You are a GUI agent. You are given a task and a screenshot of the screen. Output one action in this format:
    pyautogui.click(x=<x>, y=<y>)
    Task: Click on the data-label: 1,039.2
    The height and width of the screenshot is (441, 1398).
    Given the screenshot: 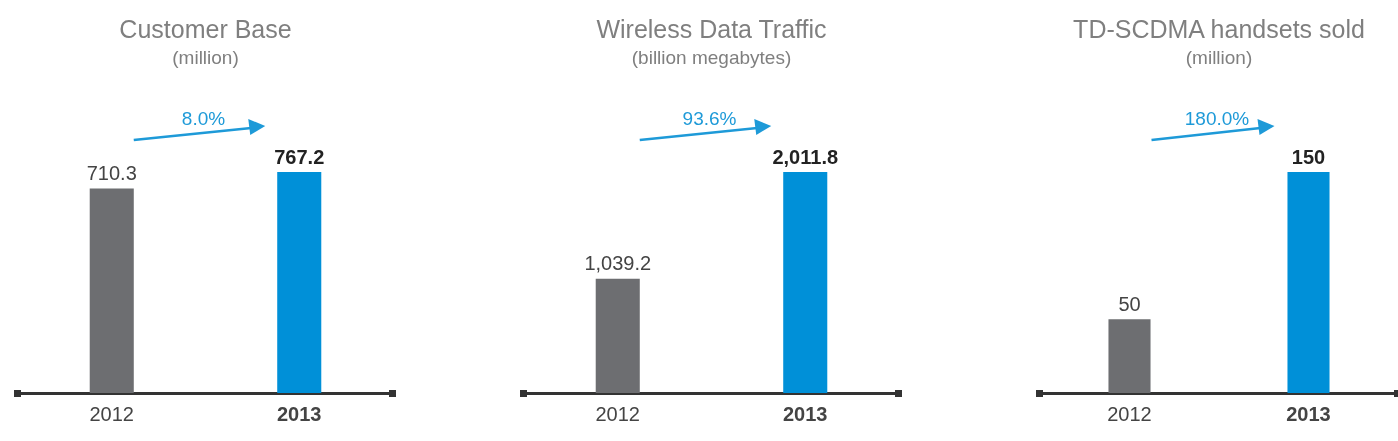 What is the action you would take?
    pyautogui.click(x=618, y=263)
    